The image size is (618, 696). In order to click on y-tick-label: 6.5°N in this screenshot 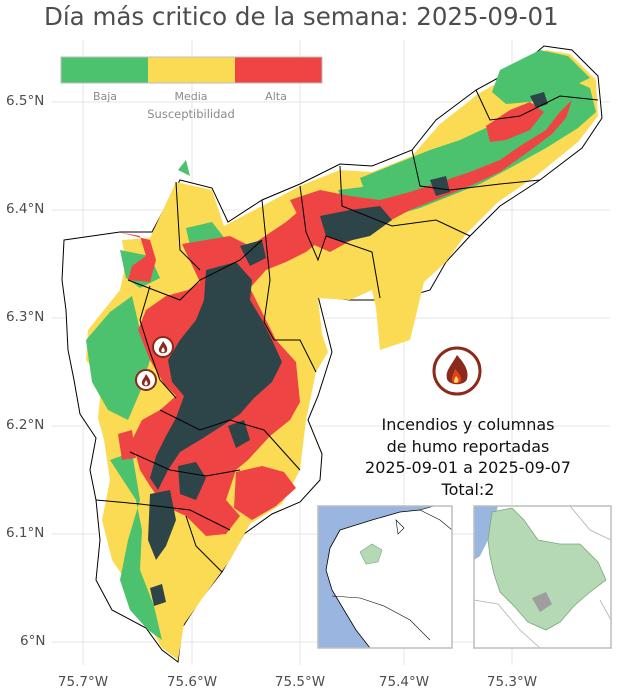, I will do `click(25, 101)`.